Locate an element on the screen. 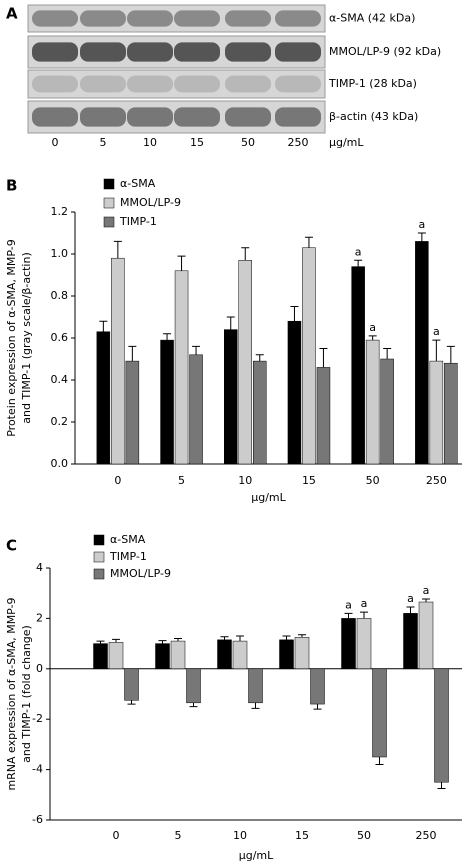  y-axis-label: and TIMP-1 (gray scale/β-actin) is located at coordinates (26, 338).